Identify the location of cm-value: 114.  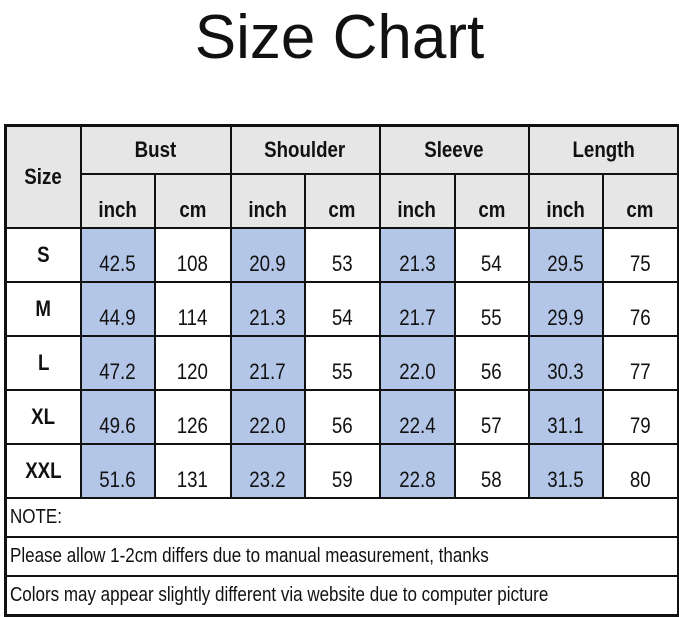
(192, 309).